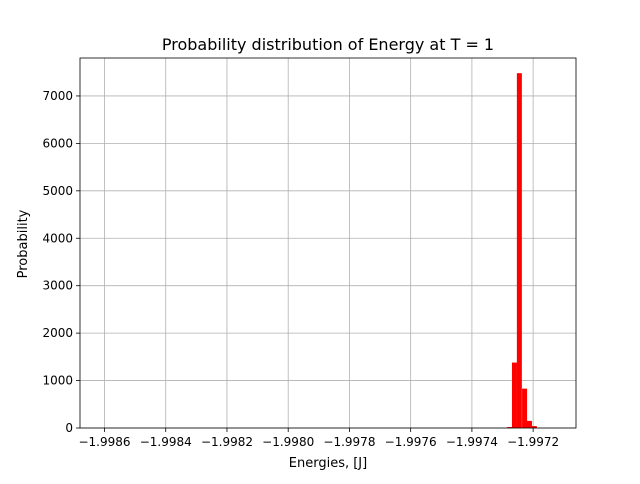 Image resolution: width=640 pixels, height=484 pixels. I want to click on y-tick-label-1: 1000, so click(57, 381).